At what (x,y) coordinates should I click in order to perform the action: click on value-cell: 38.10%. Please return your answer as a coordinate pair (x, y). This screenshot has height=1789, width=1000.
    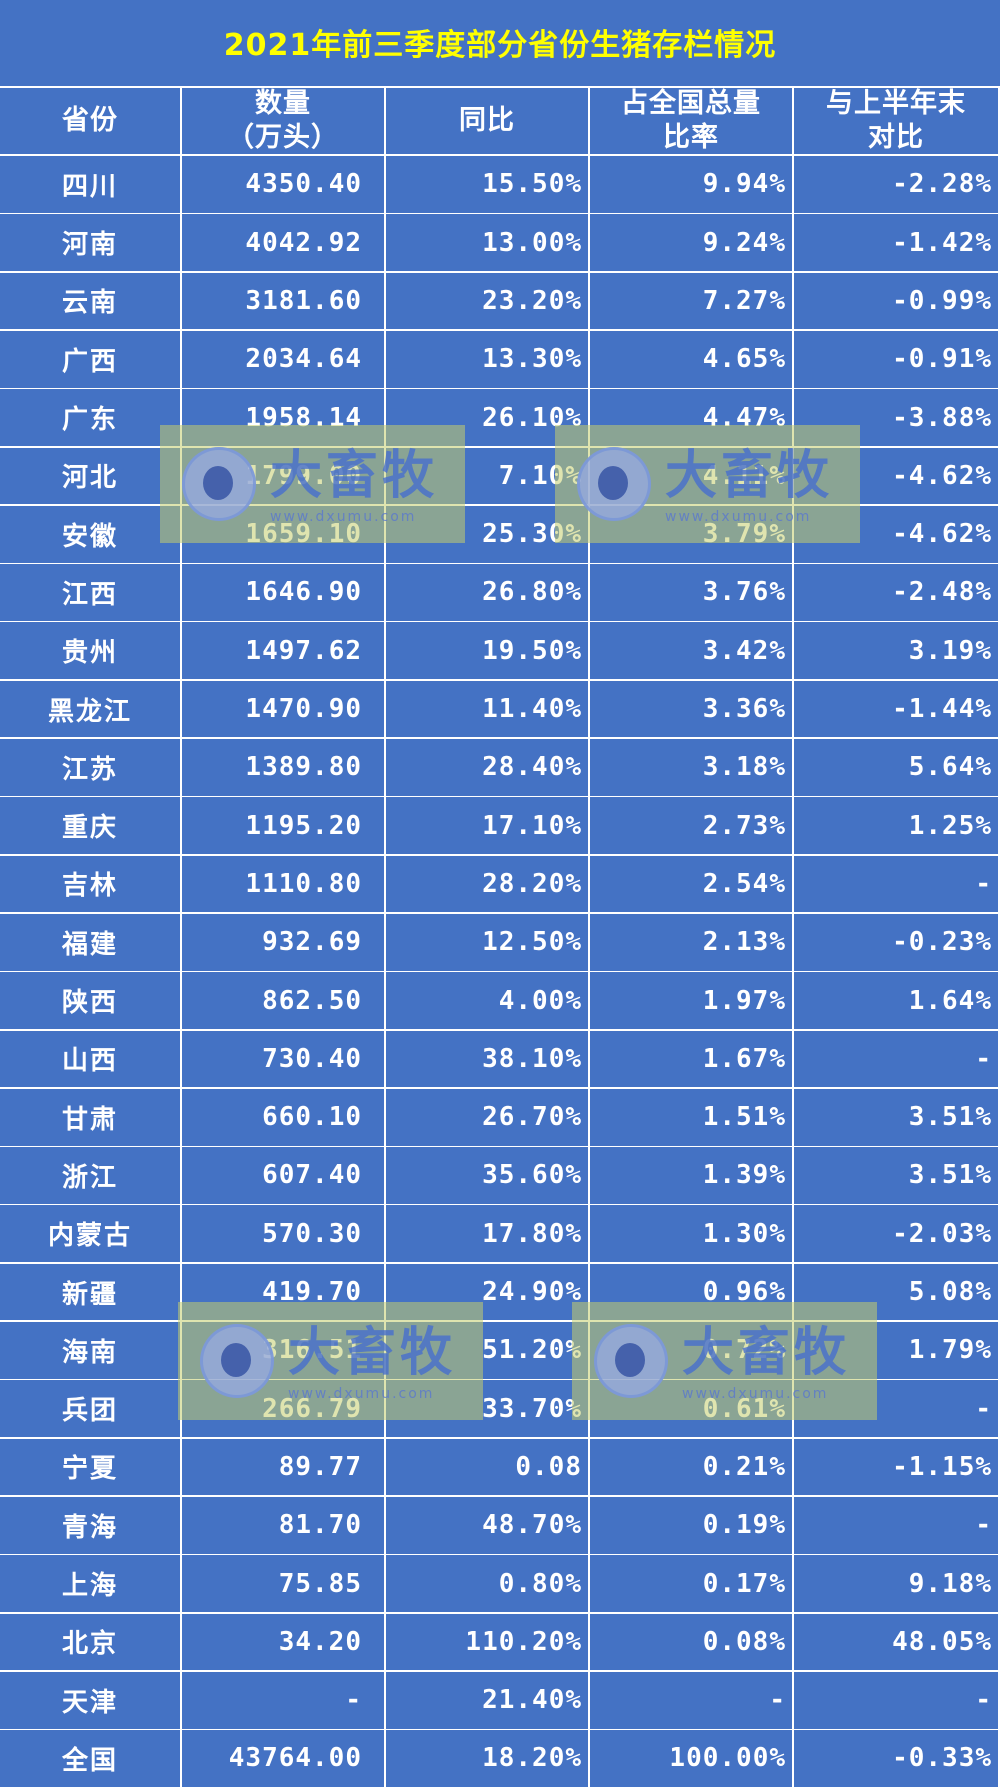
    Looking at the image, I should click on (488, 1060).